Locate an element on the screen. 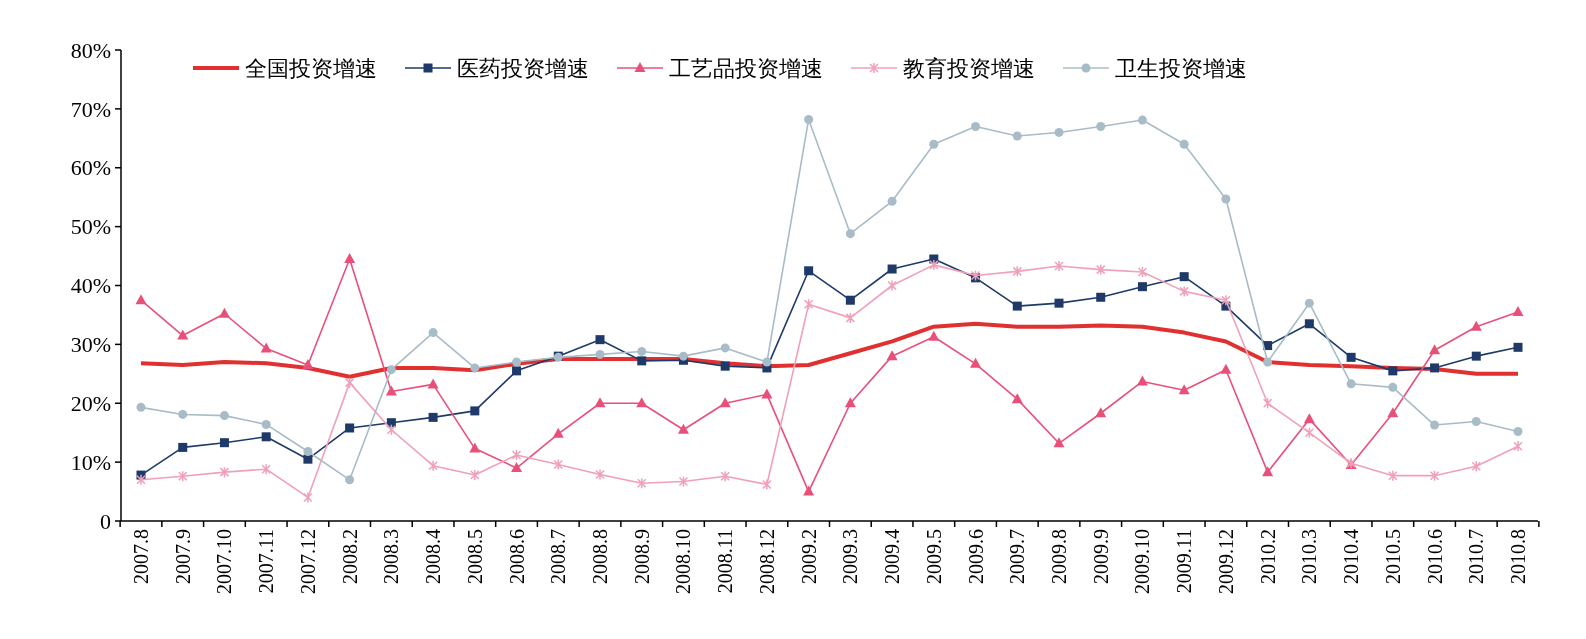  y-tick-label: 0 is located at coordinates (105, 521).